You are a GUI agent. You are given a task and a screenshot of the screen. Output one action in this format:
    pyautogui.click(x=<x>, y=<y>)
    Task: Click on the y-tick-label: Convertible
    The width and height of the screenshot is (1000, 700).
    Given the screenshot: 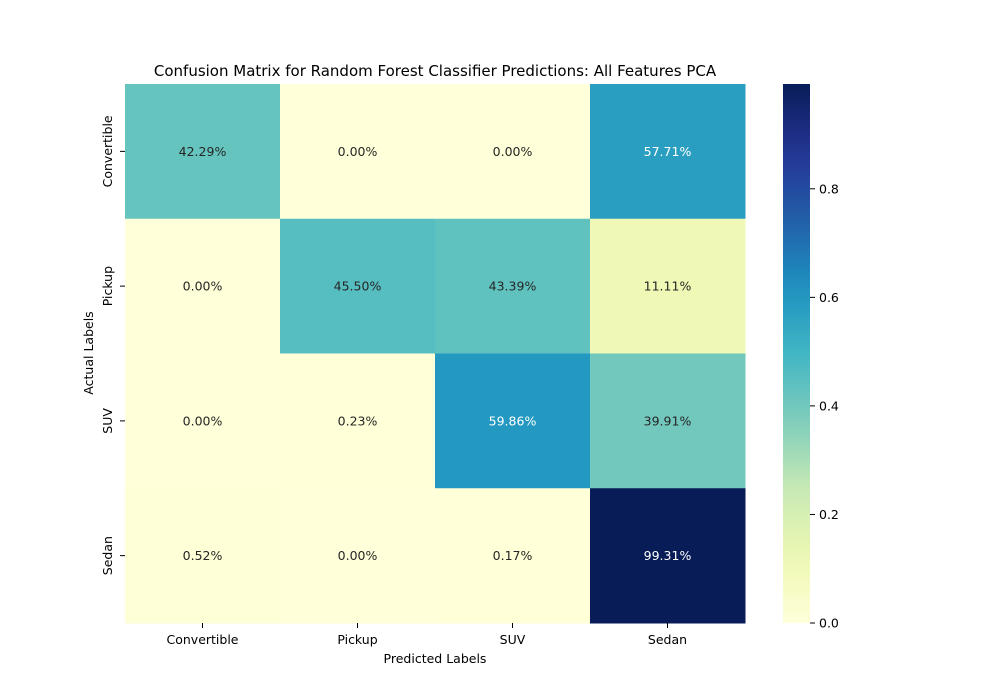 What is the action you would take?
    pyautogui.click(x=107, y=151)
    